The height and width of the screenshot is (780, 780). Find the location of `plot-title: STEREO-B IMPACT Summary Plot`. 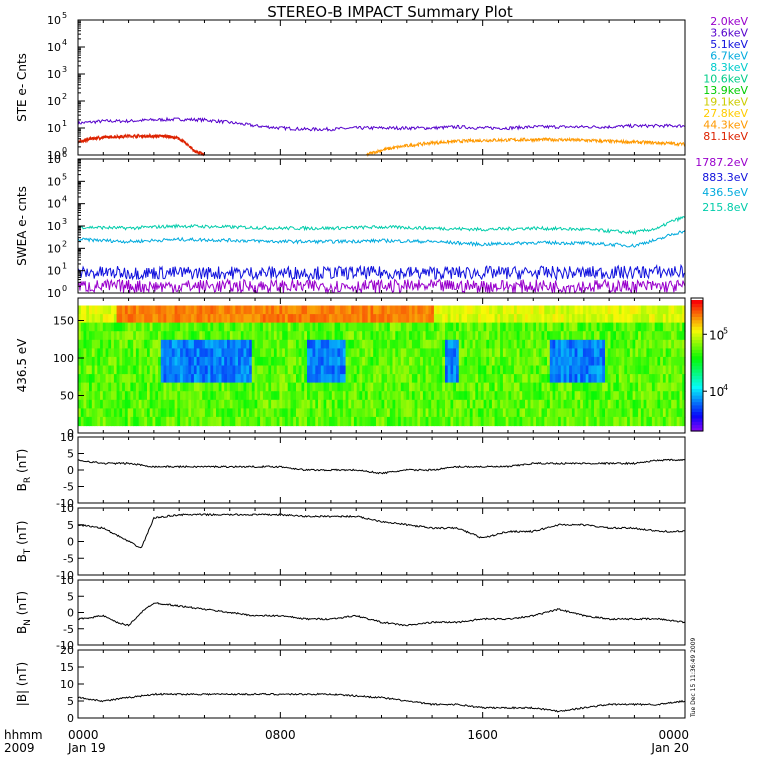

plot-title: STEREO-B IMPACT Summary Plot is located at coordinates (390, 12).